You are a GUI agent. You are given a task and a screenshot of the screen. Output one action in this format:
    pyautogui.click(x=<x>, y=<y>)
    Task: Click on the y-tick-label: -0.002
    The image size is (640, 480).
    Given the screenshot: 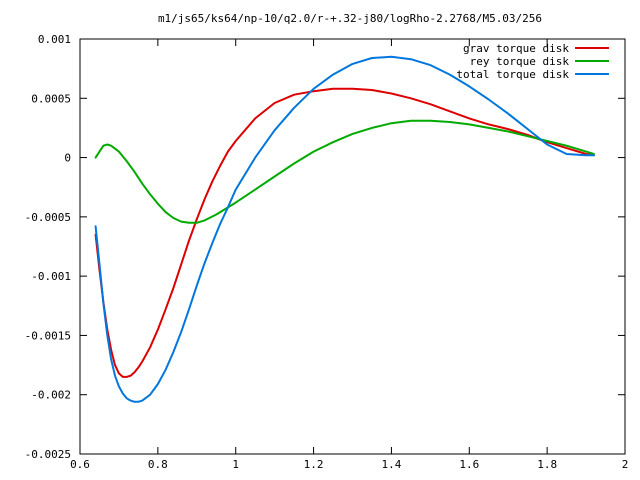 What is the action you would take?
    pyautogui.click(x=51, y=395)
    